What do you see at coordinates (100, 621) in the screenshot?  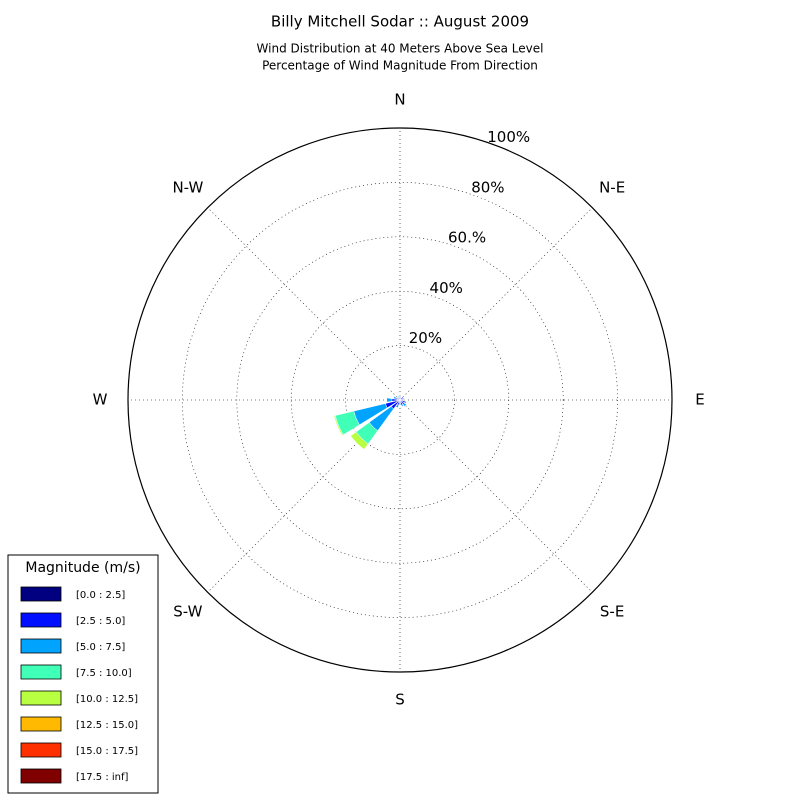 I see `legend-label: [2.5 : 5.0]` at bounding box center [100, 621].